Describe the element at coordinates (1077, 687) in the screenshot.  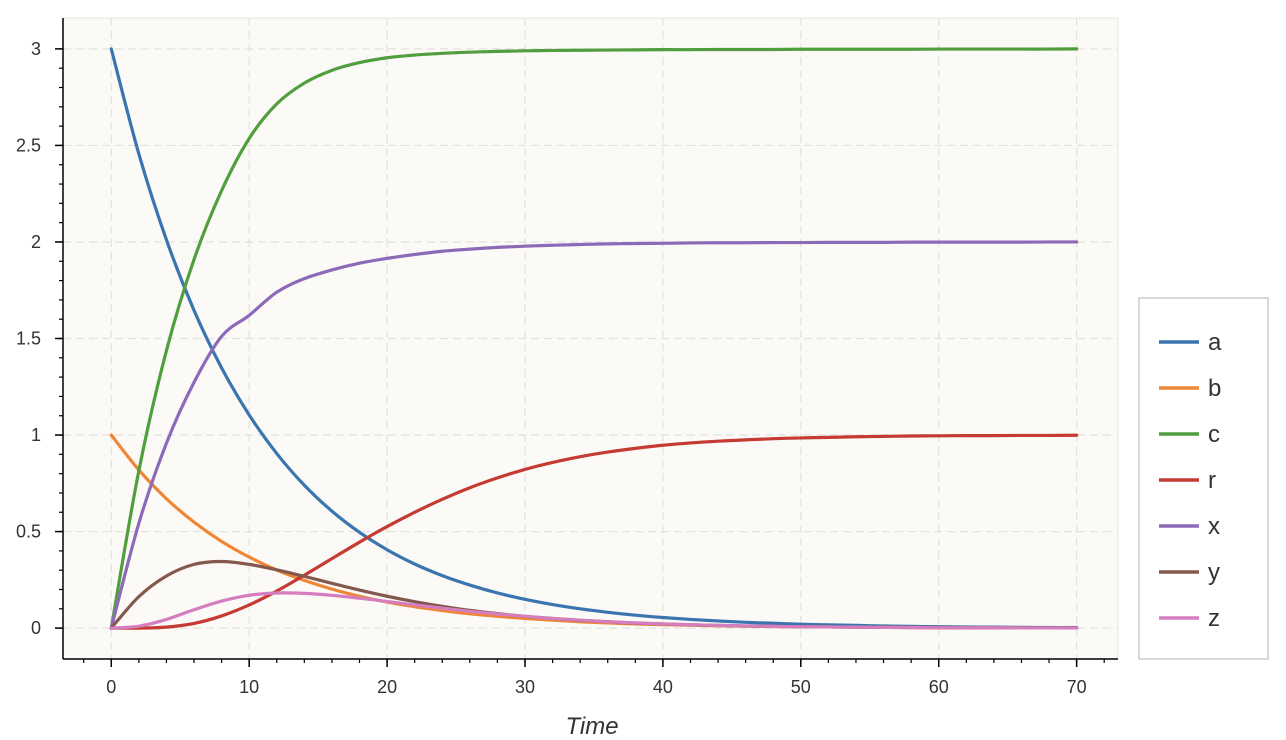
I see `x-tick-label: 70` at that location.